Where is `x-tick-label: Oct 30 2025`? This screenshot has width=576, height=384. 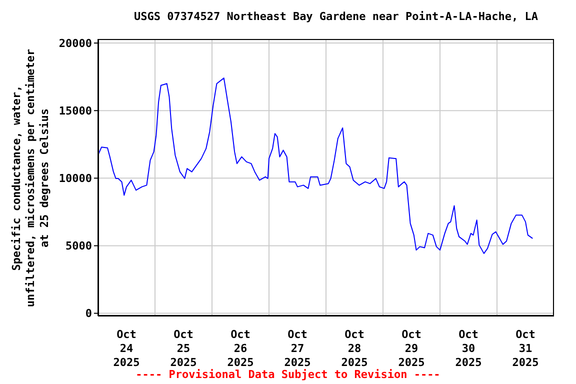 x-tick-label: Oct 30 2025 is located at coordinates (468, 348).